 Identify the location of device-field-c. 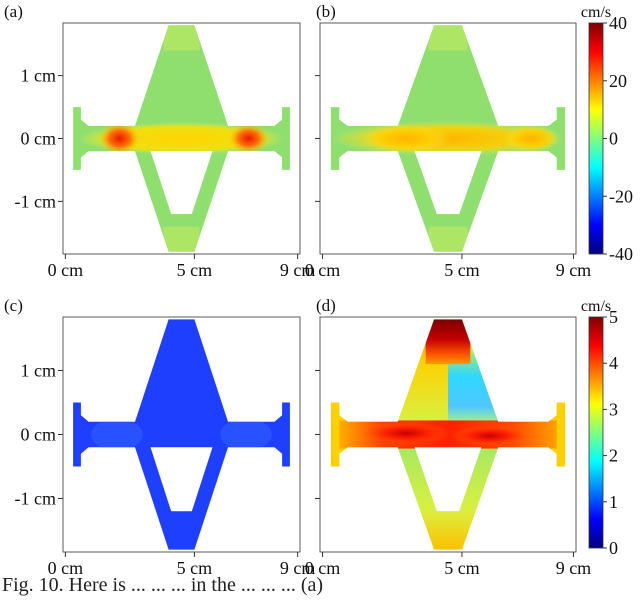
(181, 434).